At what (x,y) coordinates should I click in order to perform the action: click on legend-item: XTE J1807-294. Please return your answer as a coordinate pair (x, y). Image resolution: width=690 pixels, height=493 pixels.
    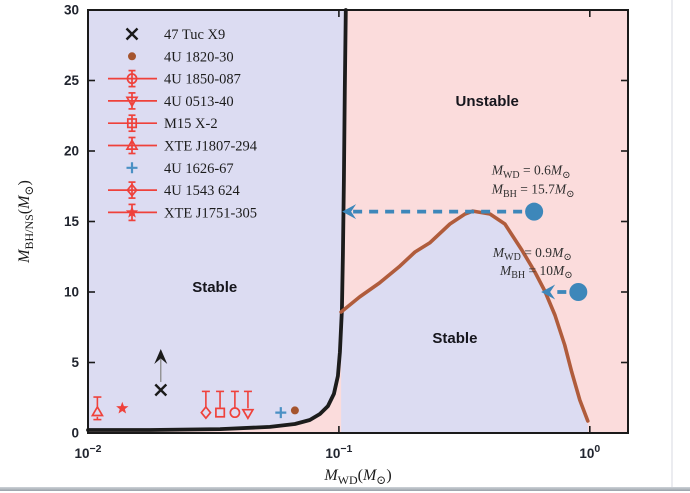
    Looking at the image, I should click on (183, 145).